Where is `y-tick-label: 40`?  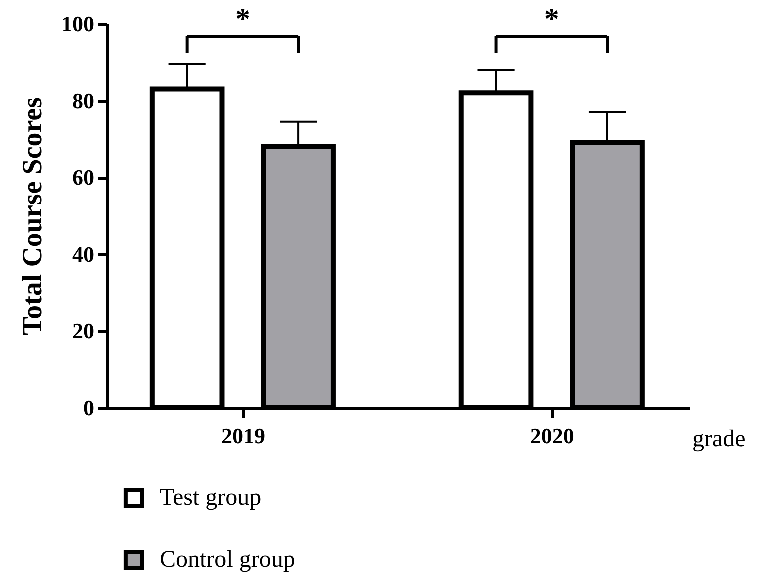
y-tick-label: 40 is located at coordinates (83, 254).